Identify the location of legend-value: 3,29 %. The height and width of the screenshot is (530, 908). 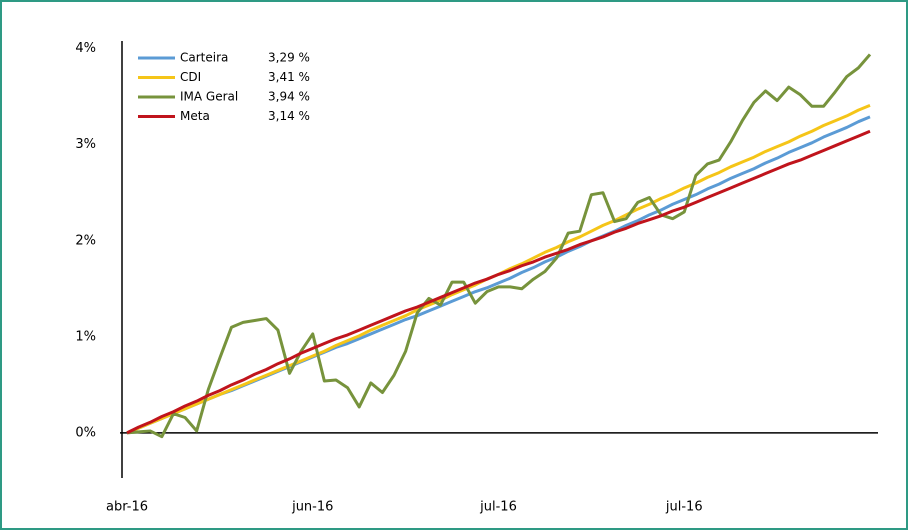
(289, 58).